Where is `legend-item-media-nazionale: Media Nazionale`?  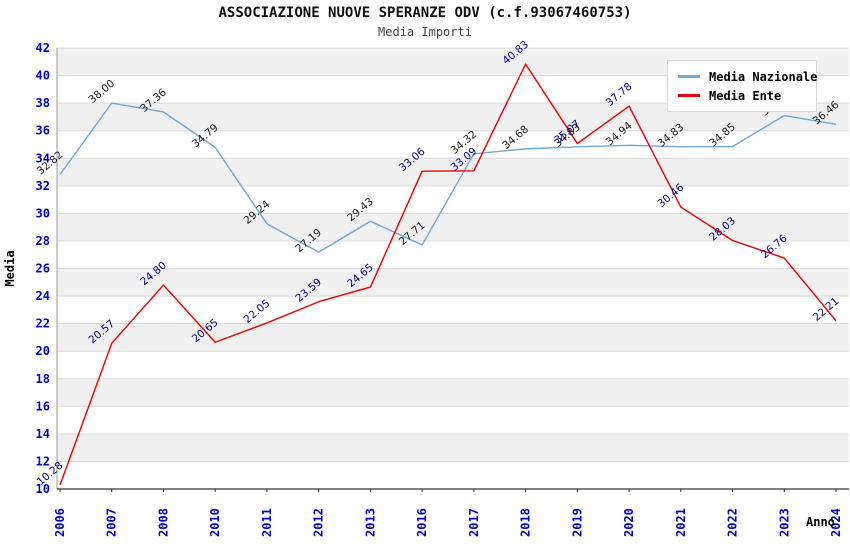
legend-item-media-nazionale: Media Nazionale is located at coordinates (747, 76).